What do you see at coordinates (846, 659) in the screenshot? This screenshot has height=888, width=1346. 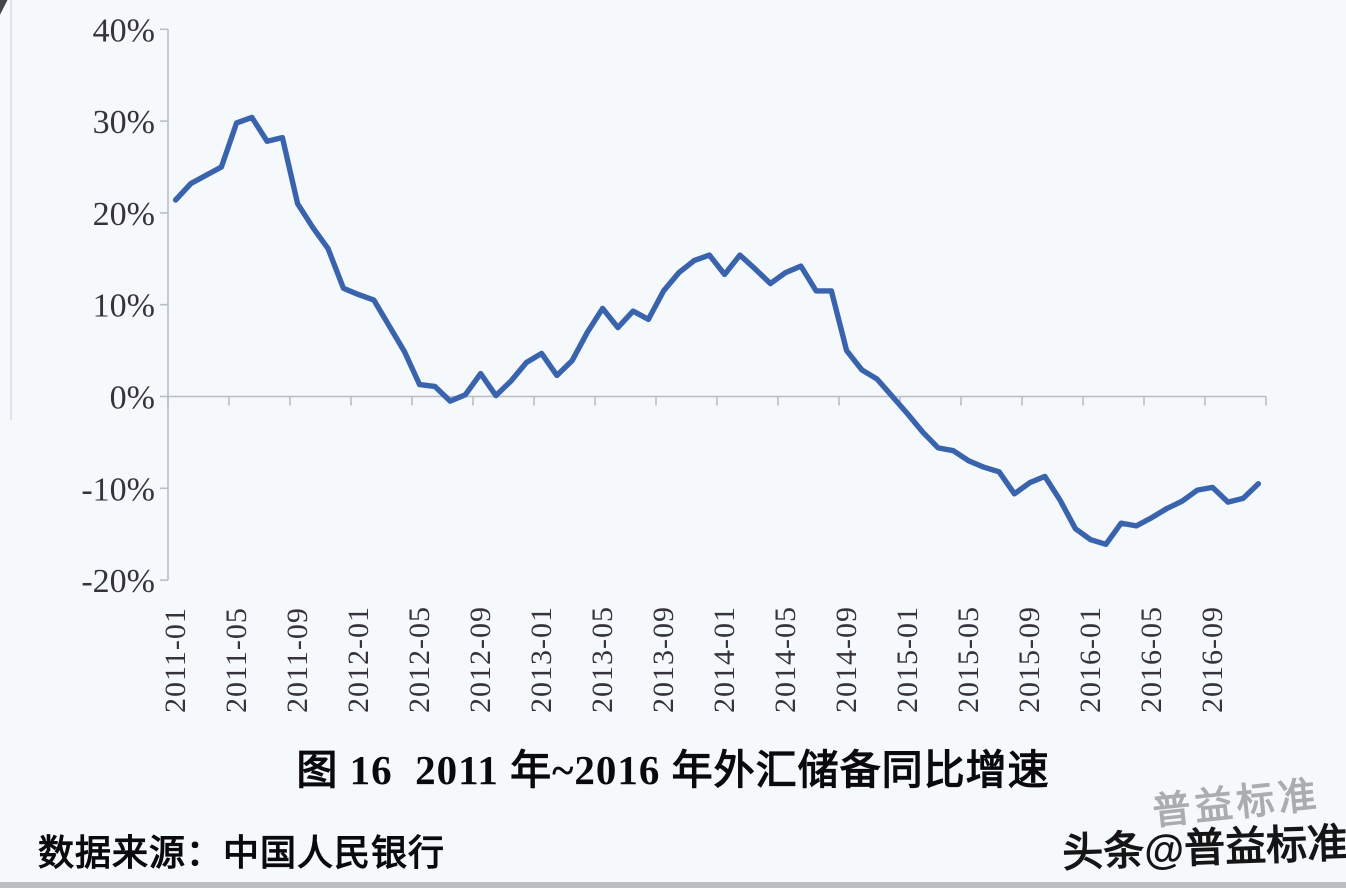 I see `x-tick-label: 2014-09` at bounding box center [846, 659].